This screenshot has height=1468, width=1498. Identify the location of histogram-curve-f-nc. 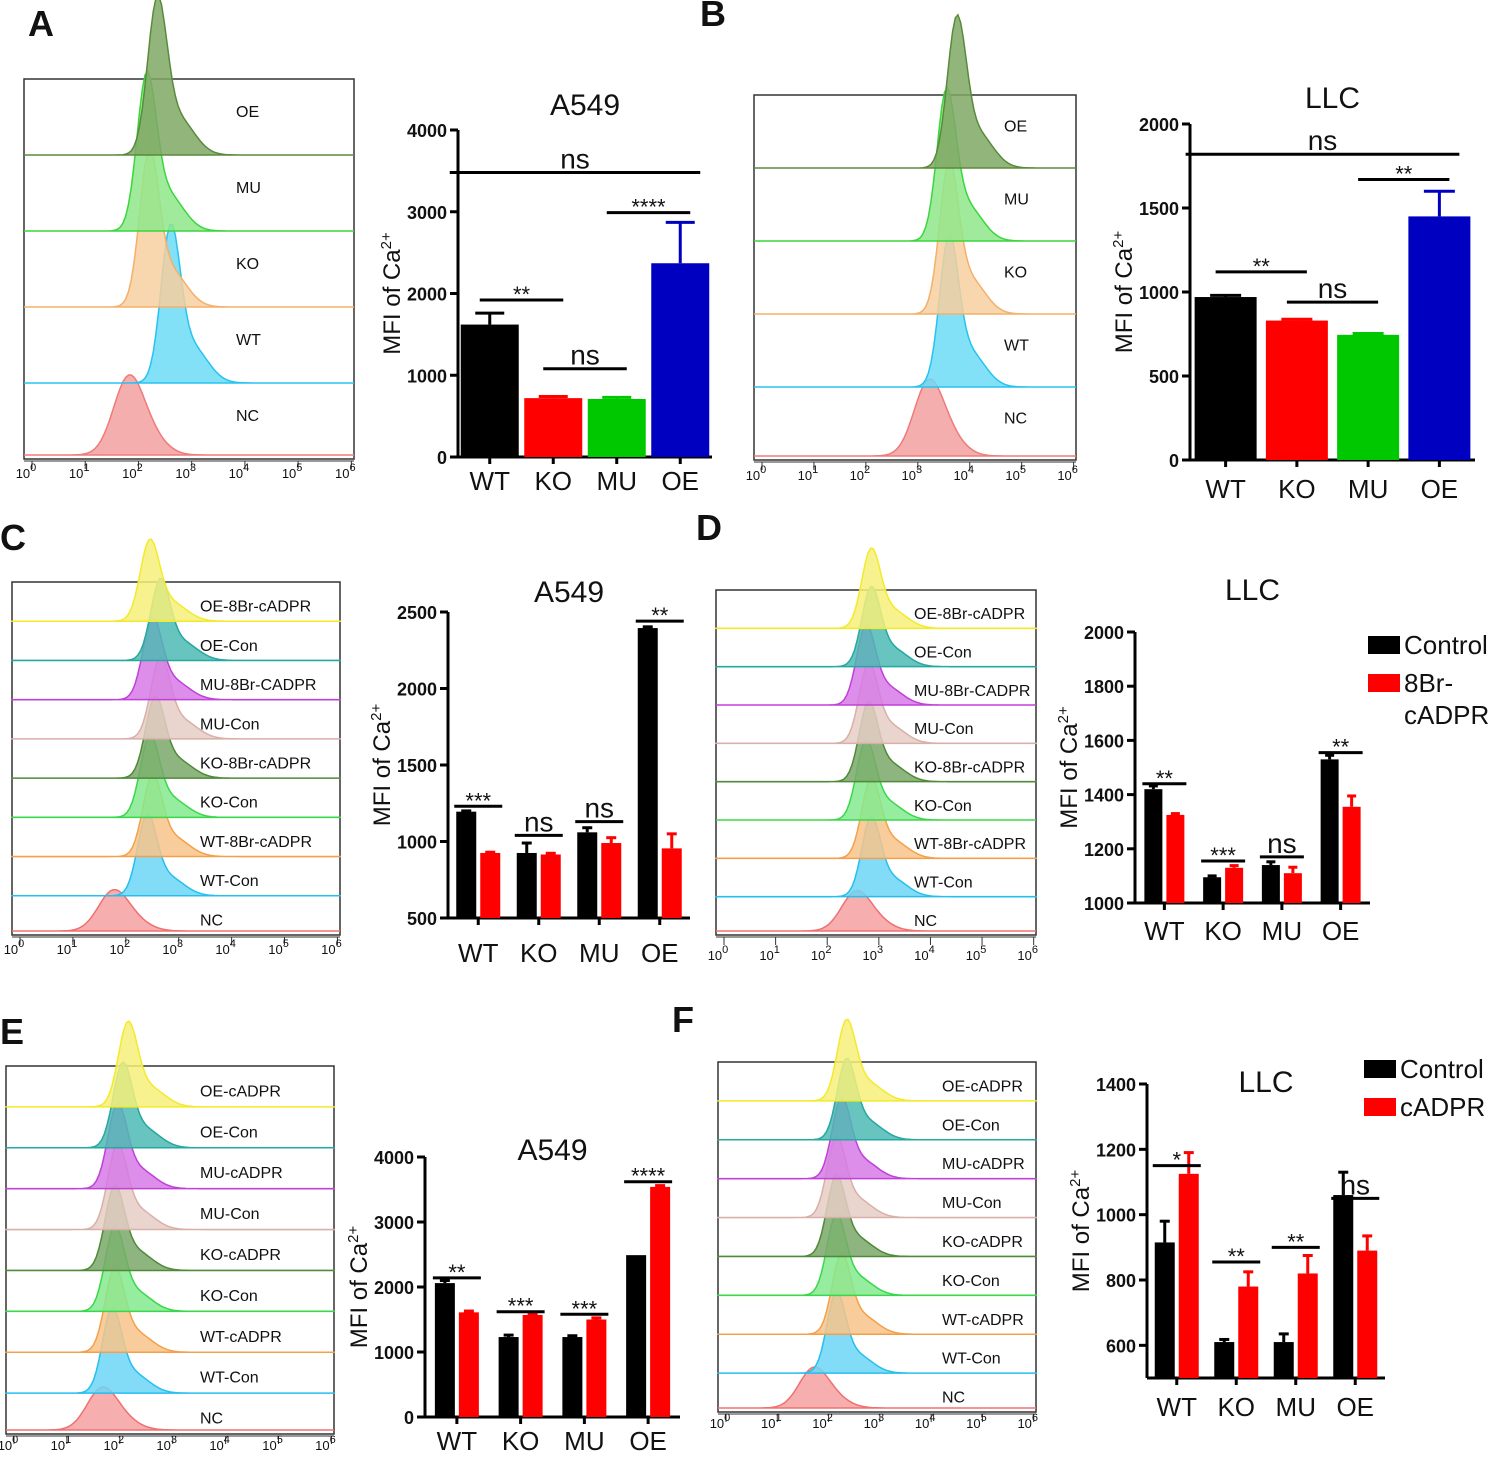
(877, 1387).